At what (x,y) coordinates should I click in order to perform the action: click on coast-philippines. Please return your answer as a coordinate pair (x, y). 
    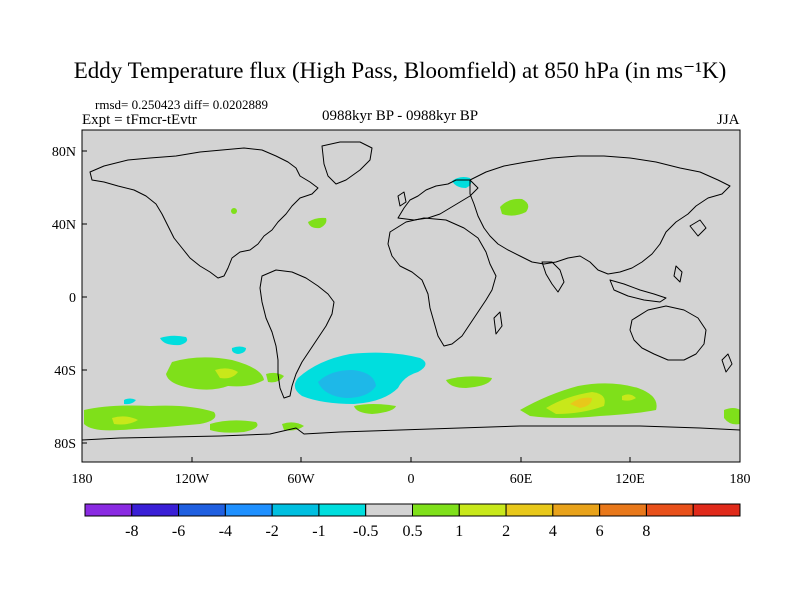
    Looking at the image, I should click on (678, 274).